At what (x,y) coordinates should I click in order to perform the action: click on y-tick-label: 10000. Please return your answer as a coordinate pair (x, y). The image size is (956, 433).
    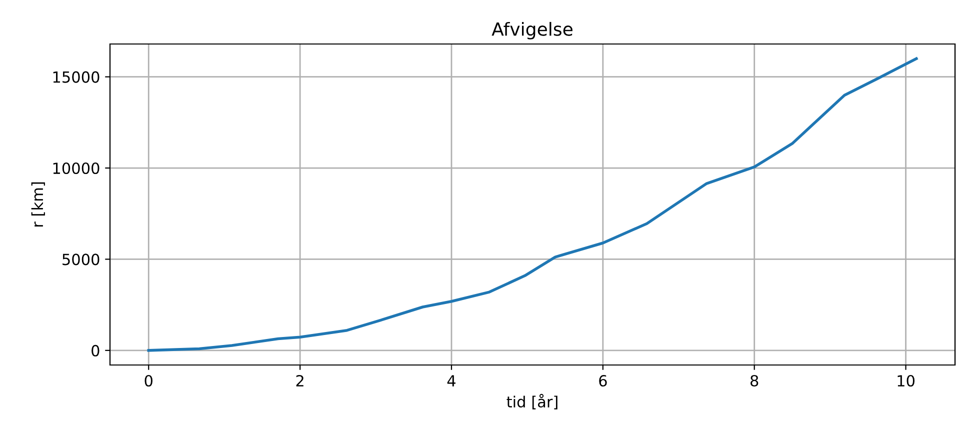
    Looking at the image, I should click on (76, 168).